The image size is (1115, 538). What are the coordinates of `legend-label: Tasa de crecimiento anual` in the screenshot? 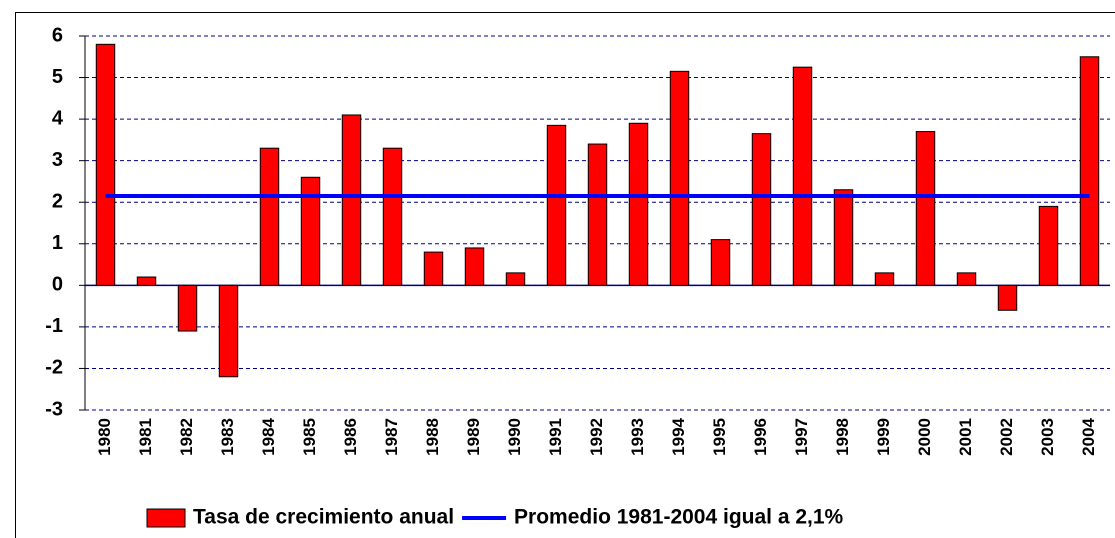 It's located at (323, 517).